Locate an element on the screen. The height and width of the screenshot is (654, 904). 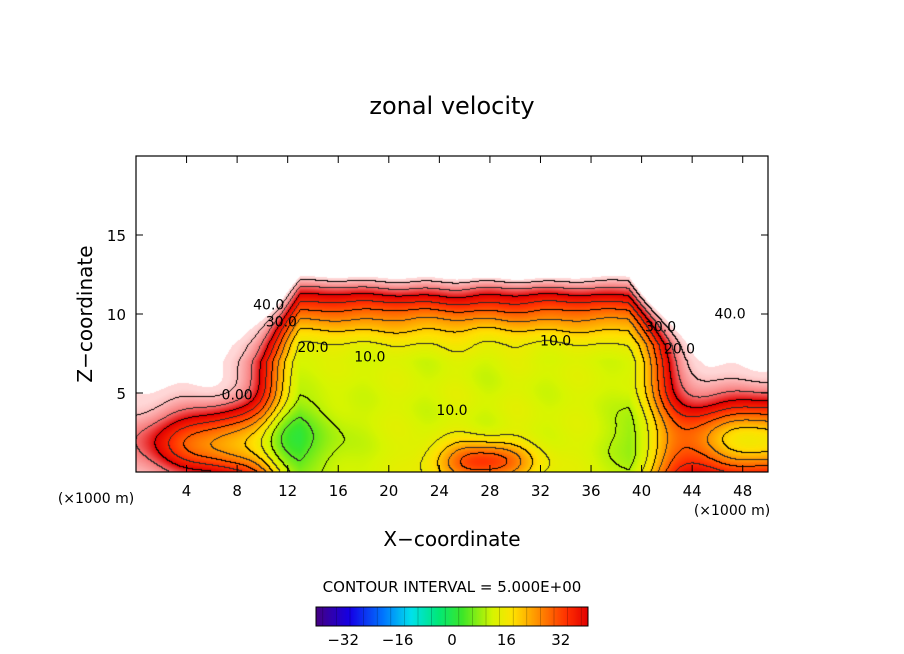
x-units-right: (×1000 m) is located at coordinates (732, 511).